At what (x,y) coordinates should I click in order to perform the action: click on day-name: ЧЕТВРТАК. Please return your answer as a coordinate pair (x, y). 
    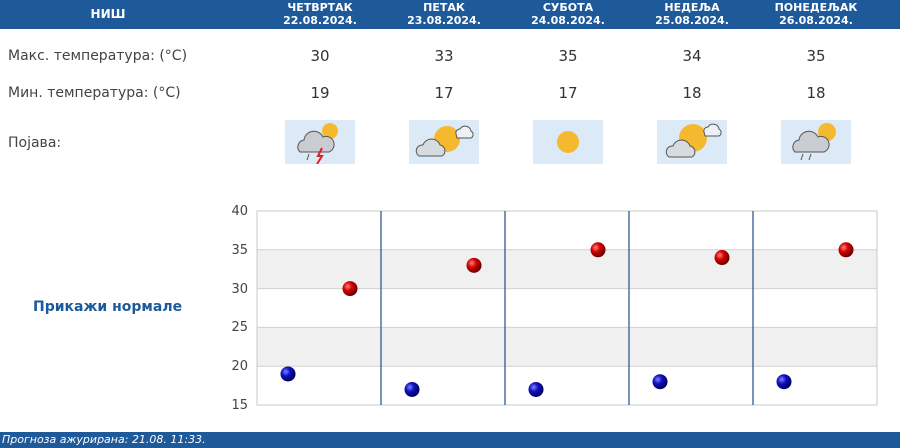
    Looking at the image, I should click on (320, 7).